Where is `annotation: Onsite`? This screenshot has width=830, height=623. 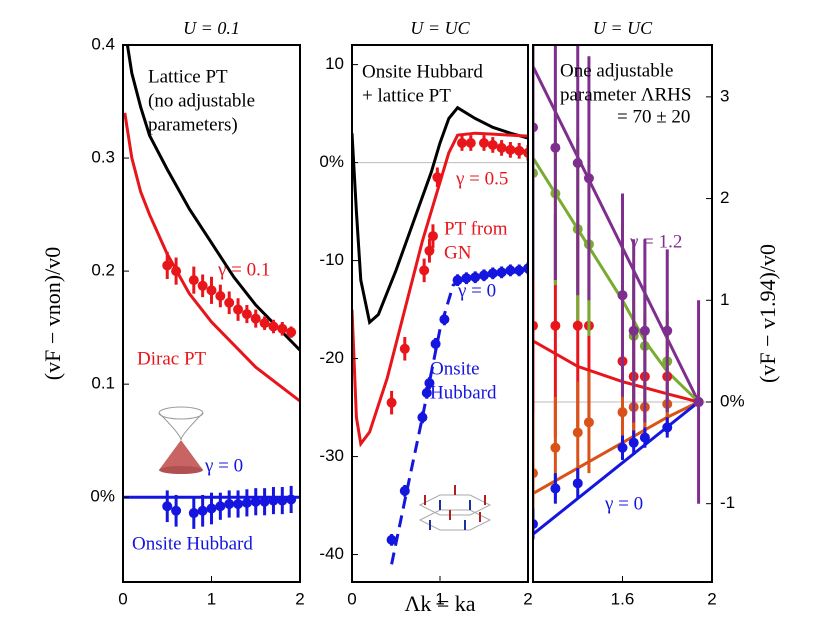 annotation: Onsite is located at coordinates (455, 368).